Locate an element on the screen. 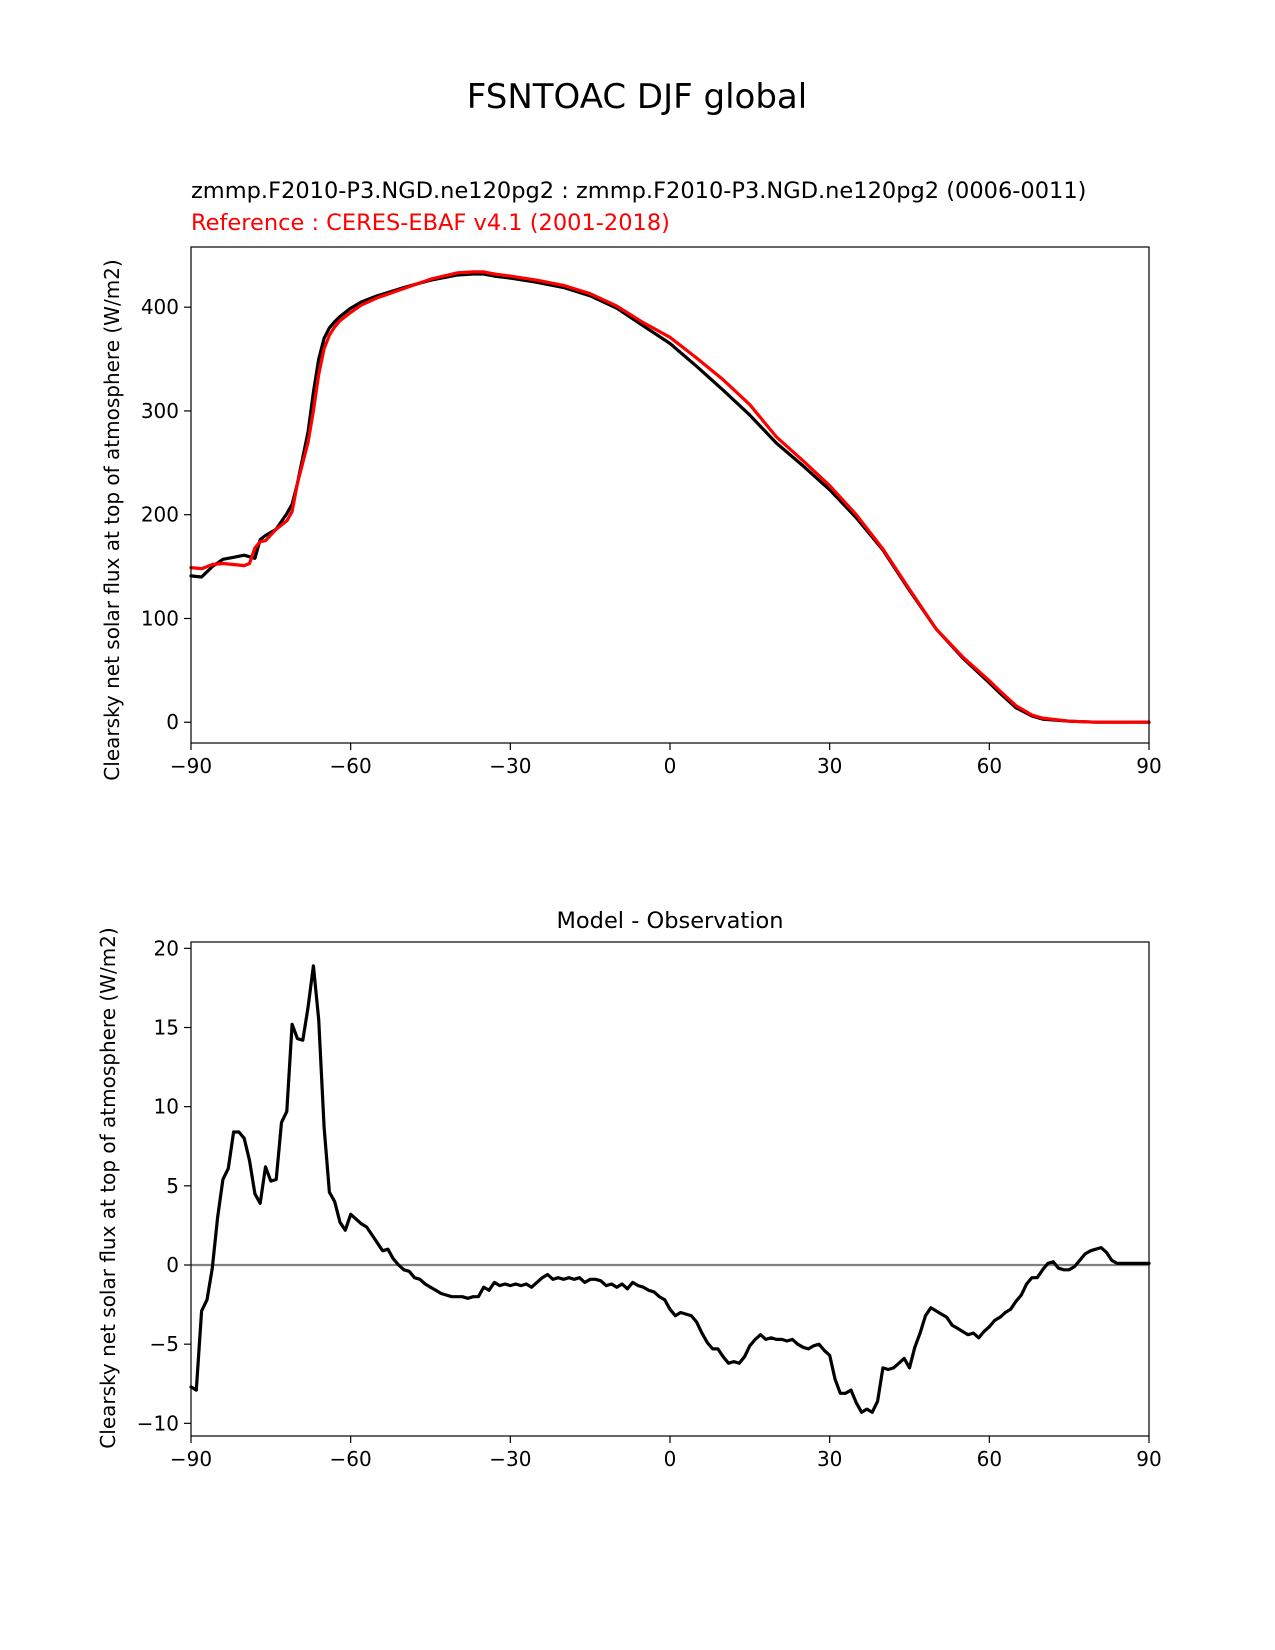 The height and width of the screenshot is (1650, 1275). bottom-x-tick-label: 0 is located at coordinates (670, 1459).